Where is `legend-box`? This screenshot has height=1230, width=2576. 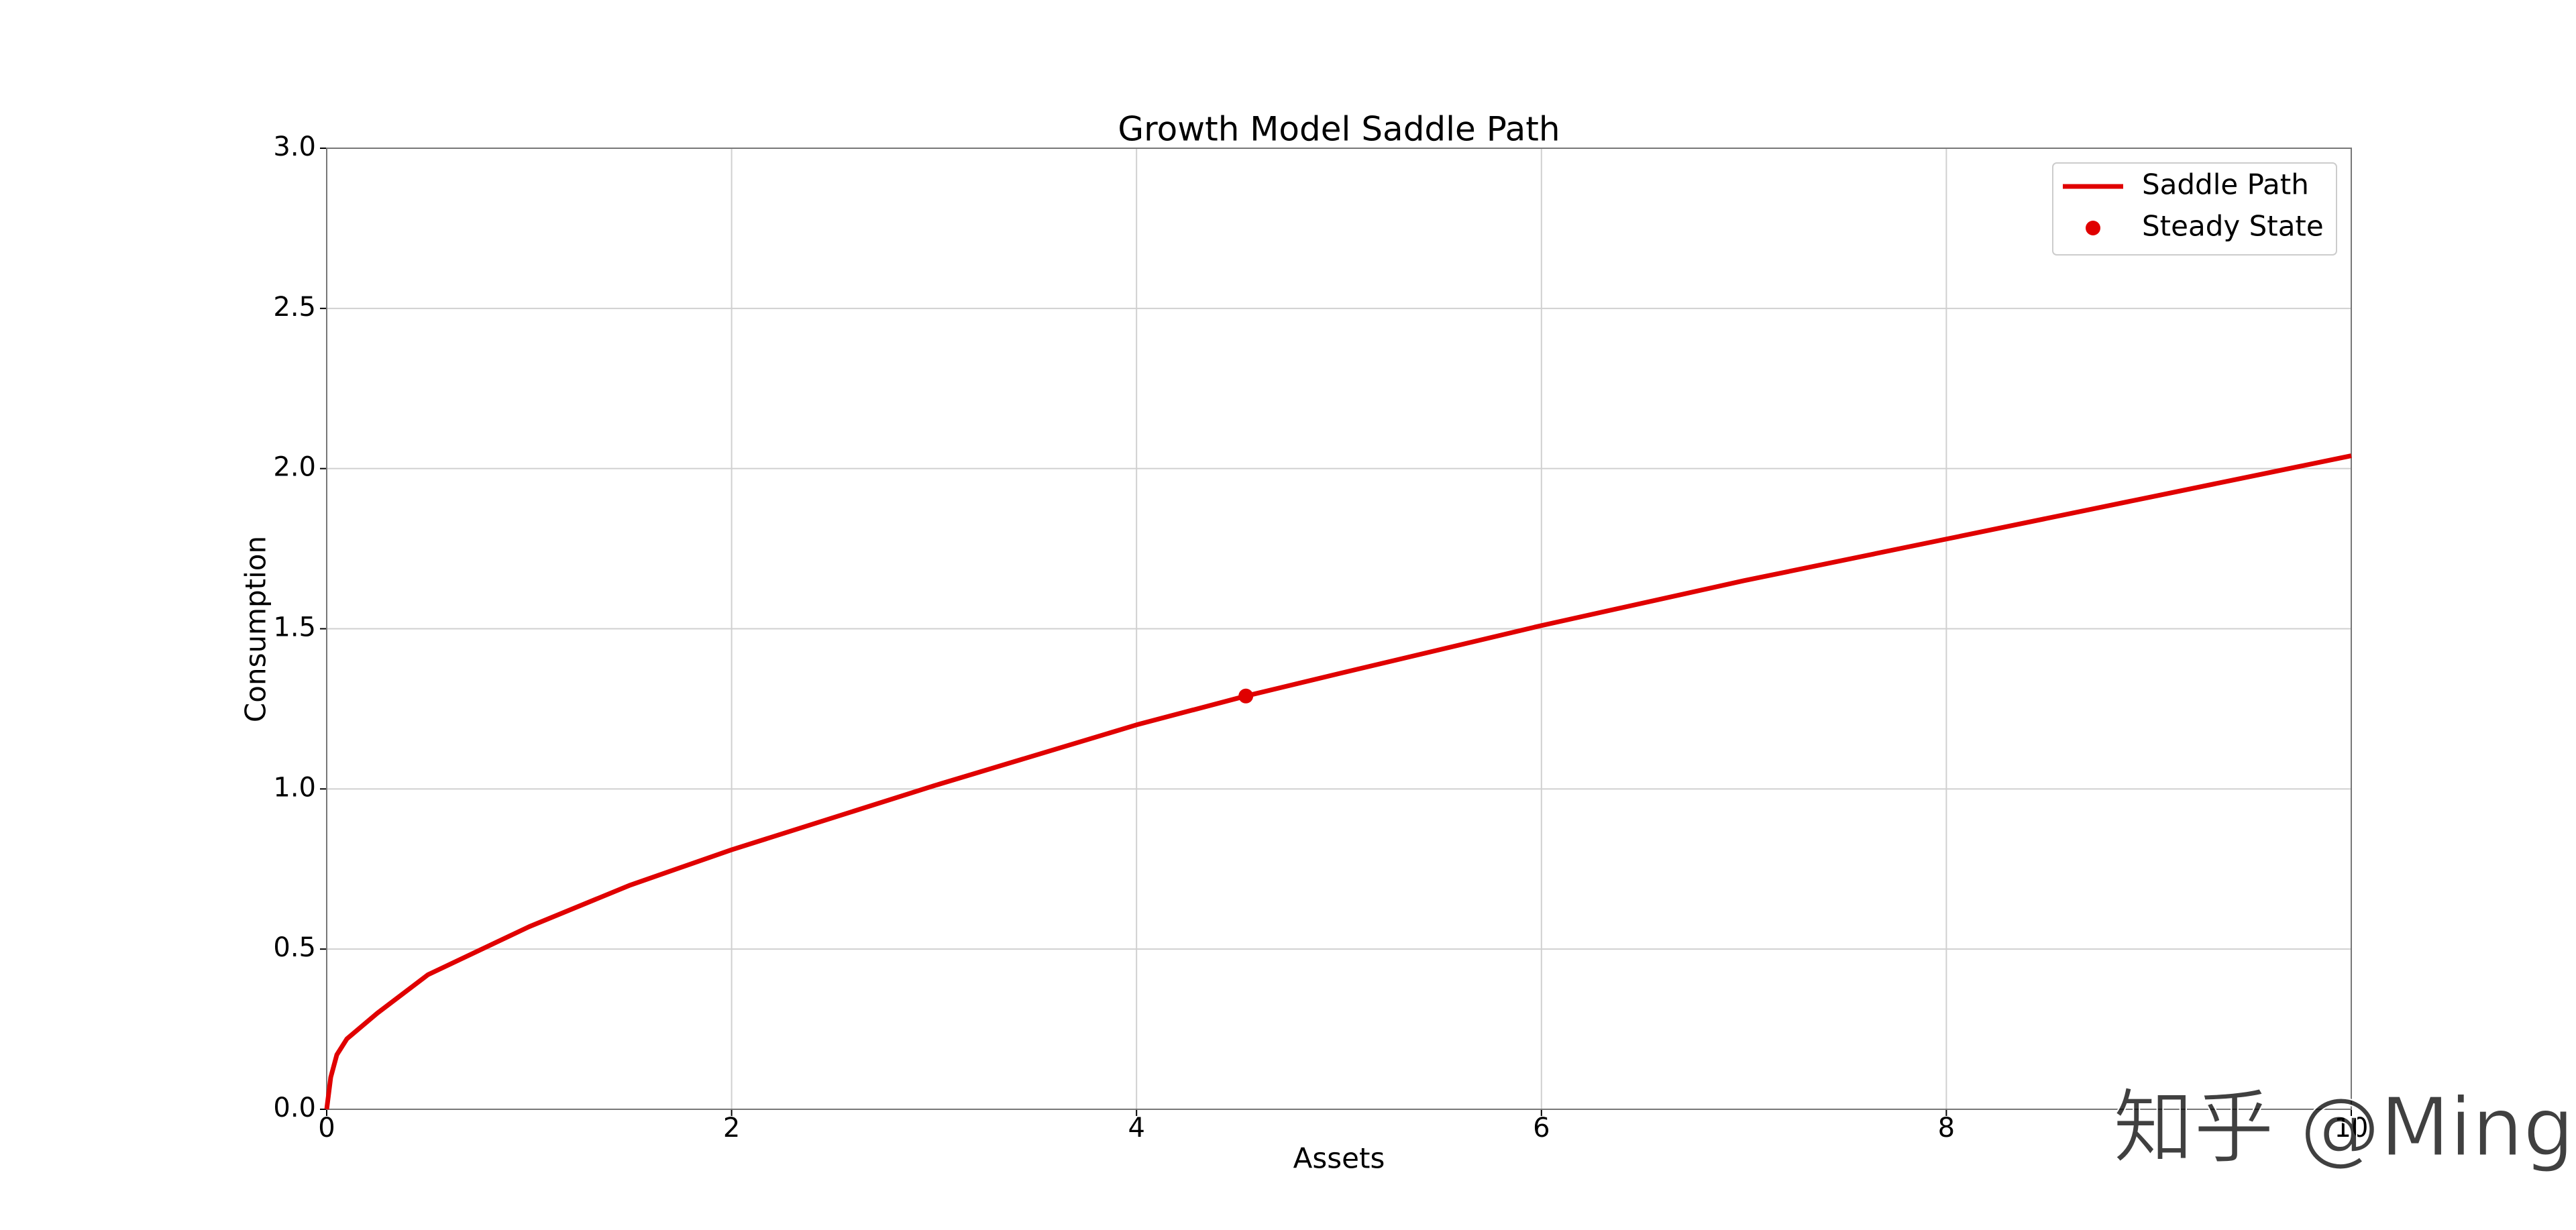 legend-box is located at coordinates (2194, 209).